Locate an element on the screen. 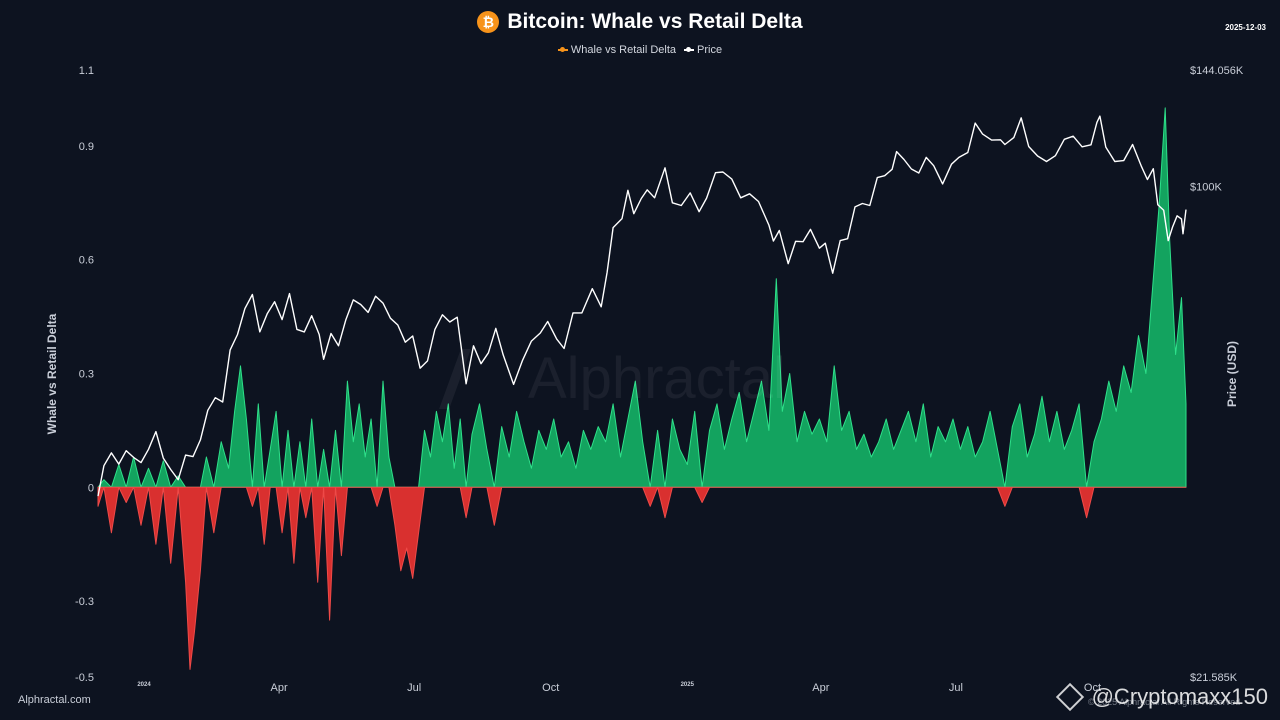 The width and height of the screenshot is (1280, 720). legend-item-delta: Whale vs Retail Delta is located at coordinates (617, 50).